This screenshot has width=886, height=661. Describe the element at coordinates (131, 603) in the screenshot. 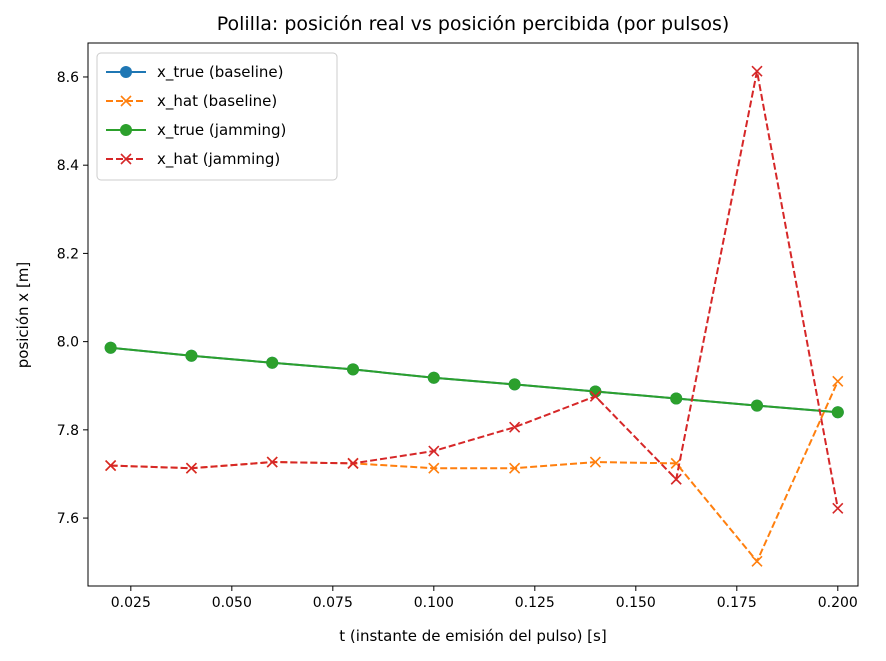

I see `x-tick-label: 0.025` at that location.